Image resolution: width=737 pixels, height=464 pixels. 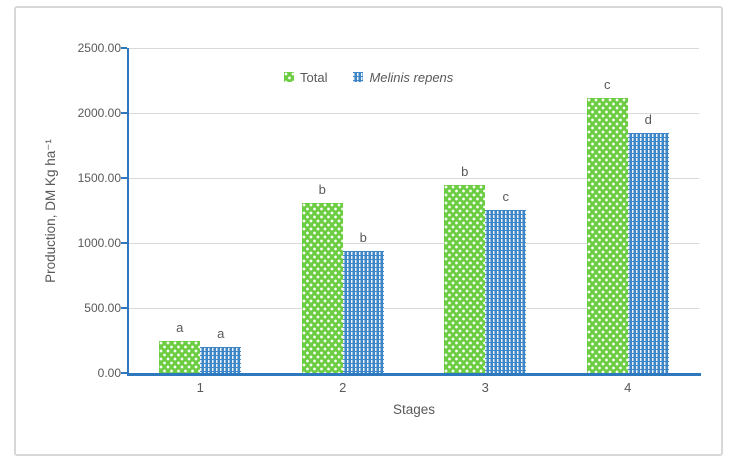 What do you see at coordinates (414, 113) in the screenshot?
I see `gridline-2000` at bounding box center [414, 113].